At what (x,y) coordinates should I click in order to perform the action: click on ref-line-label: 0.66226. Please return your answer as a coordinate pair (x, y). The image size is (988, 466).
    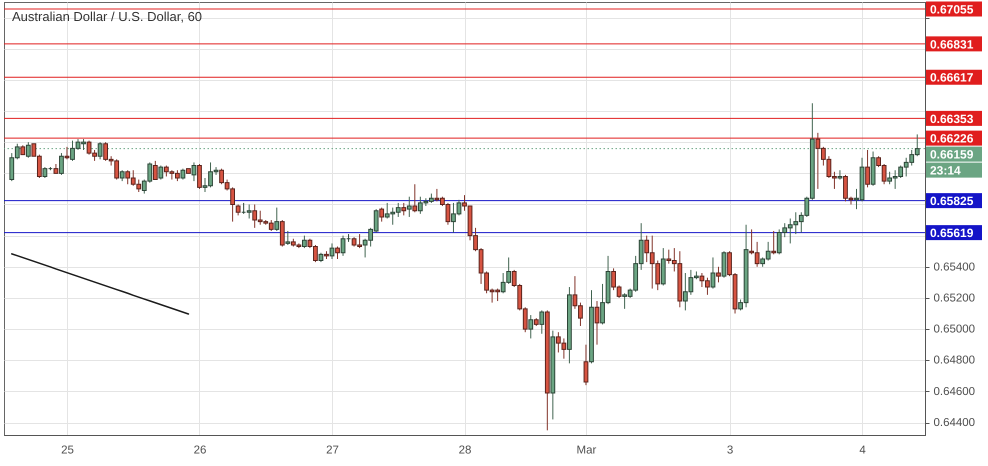
    Looking at the image, I should click on (952, 139).